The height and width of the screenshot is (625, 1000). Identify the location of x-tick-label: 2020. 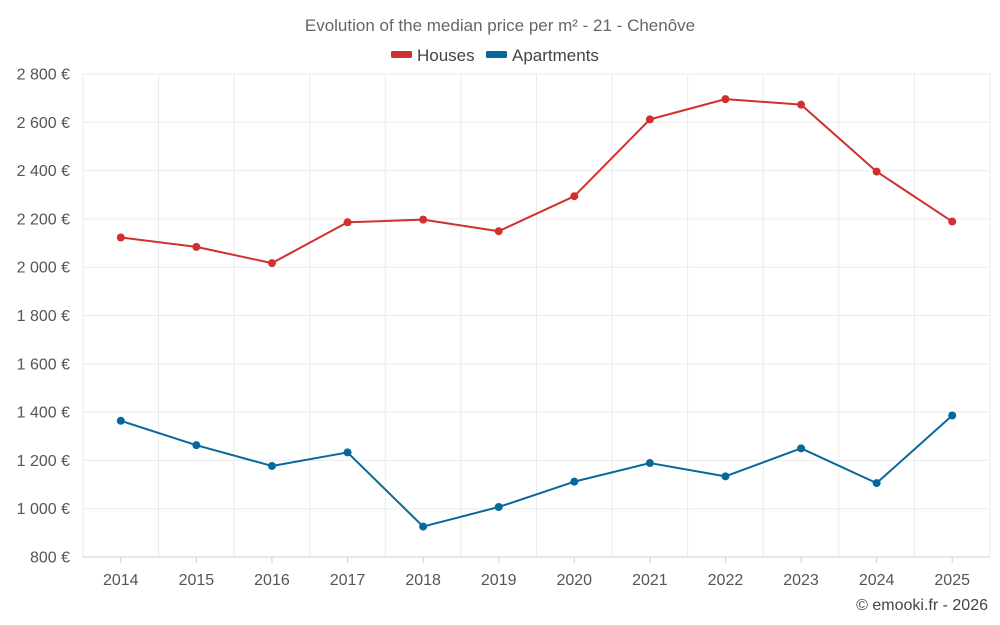
(574, 580).